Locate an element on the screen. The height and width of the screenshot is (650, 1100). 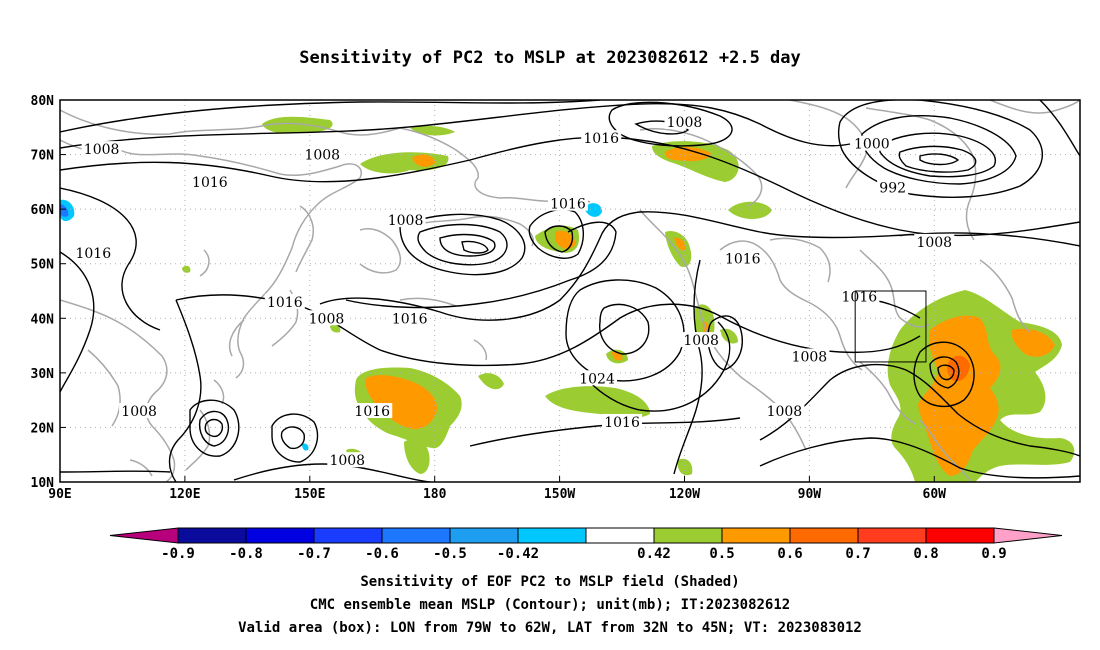
lon-label: 90W is located at coordinates (810, 494).